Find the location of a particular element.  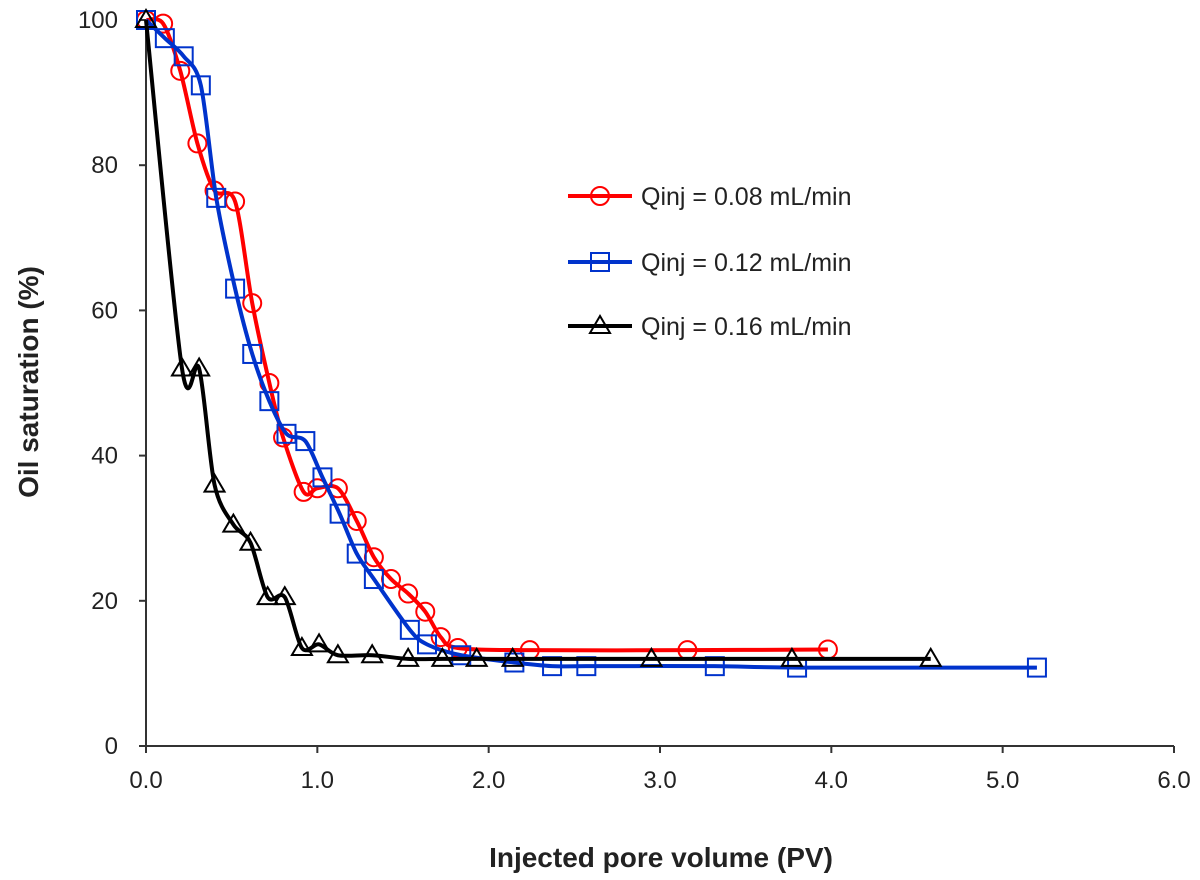

legend-item: Qinj = 0.12 mL/min is located at coordinates (710, 263).